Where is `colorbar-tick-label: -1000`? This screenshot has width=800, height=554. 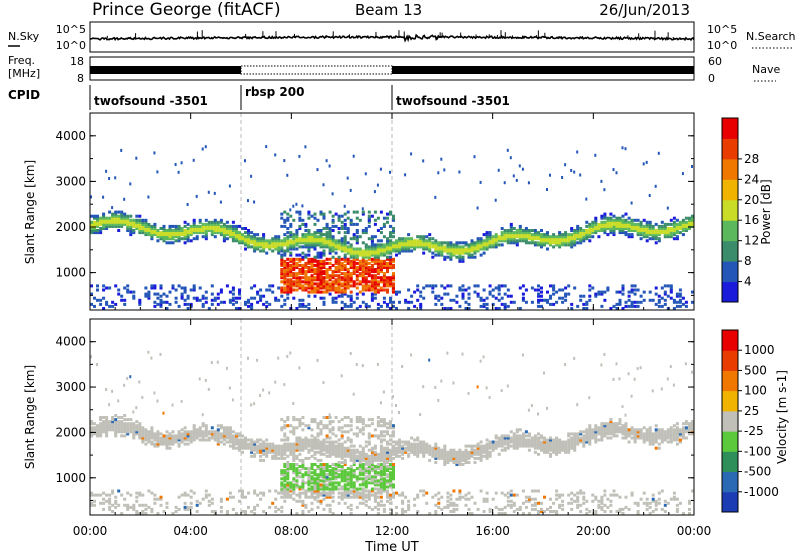
colorbar-tick-label: -1000 is located at coordinates (761, 492).